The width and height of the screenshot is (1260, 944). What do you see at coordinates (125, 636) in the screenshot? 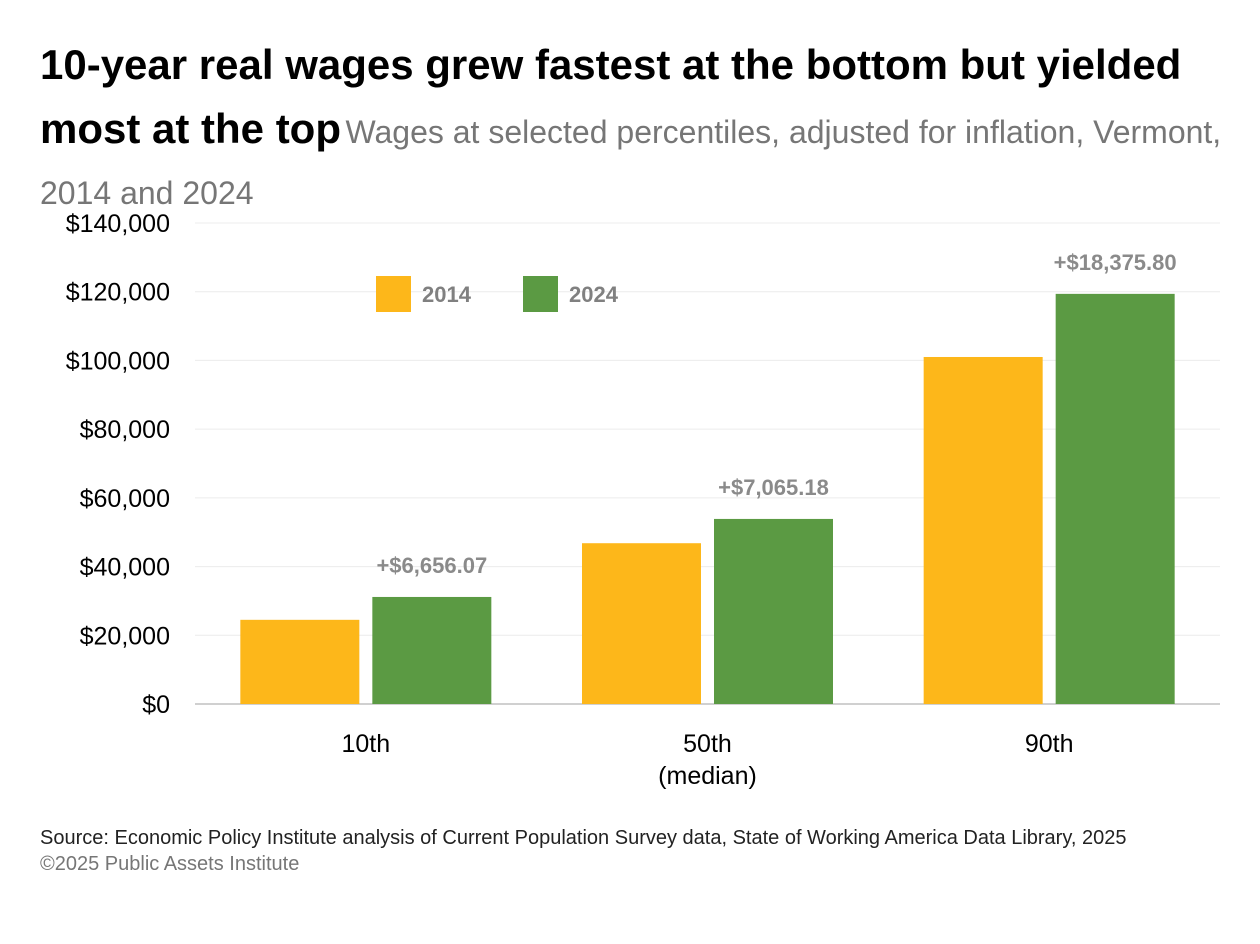
I see `y-tick-label: $20,000` at bounding box center [125, 636].